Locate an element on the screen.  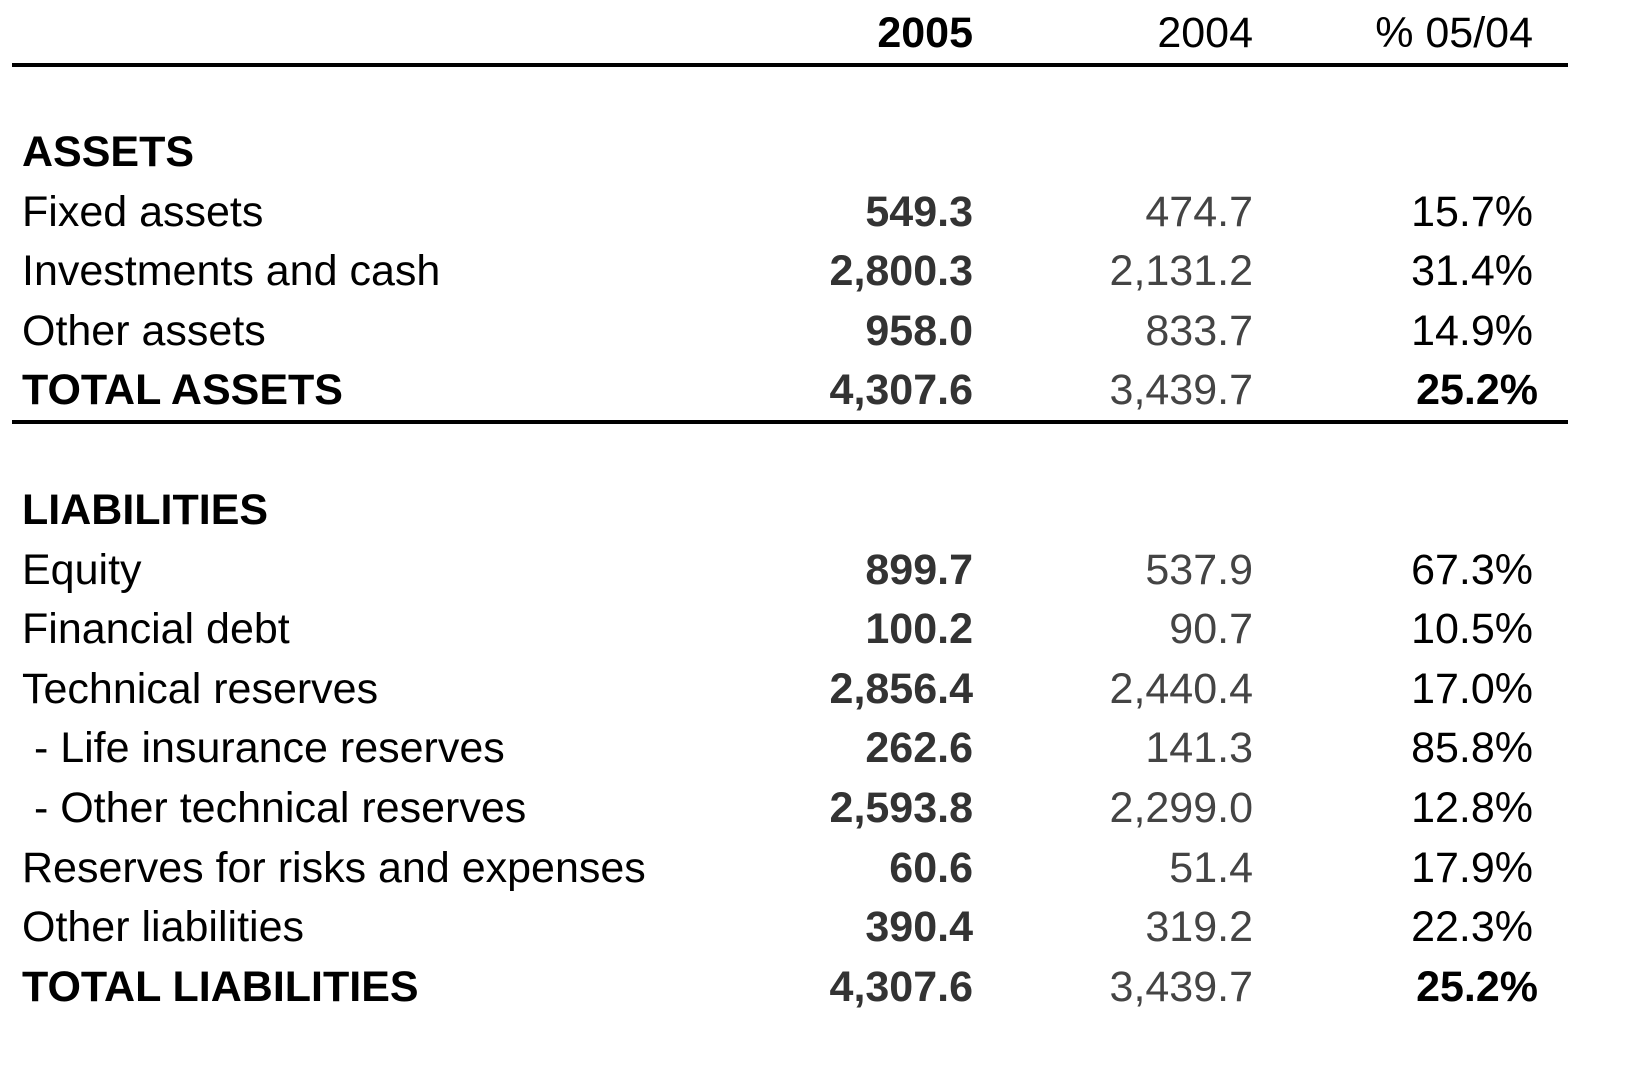
column-header: % 05/04 is located at coordinates (1454, 33).